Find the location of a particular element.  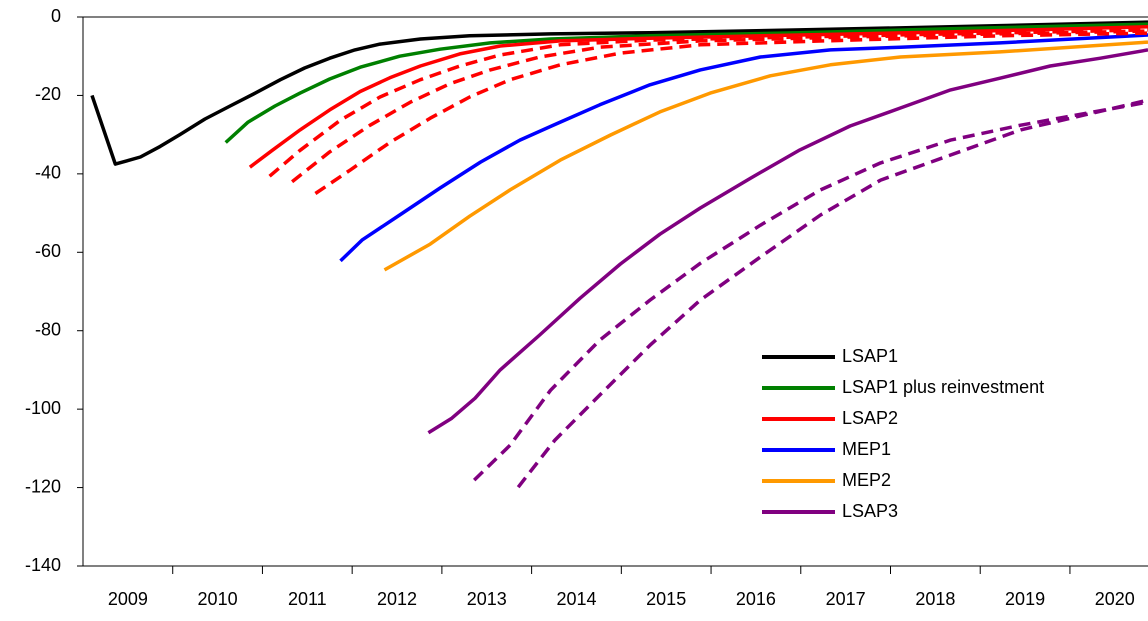

x-tick-label: 2016 is located at coordinates (756, 599).